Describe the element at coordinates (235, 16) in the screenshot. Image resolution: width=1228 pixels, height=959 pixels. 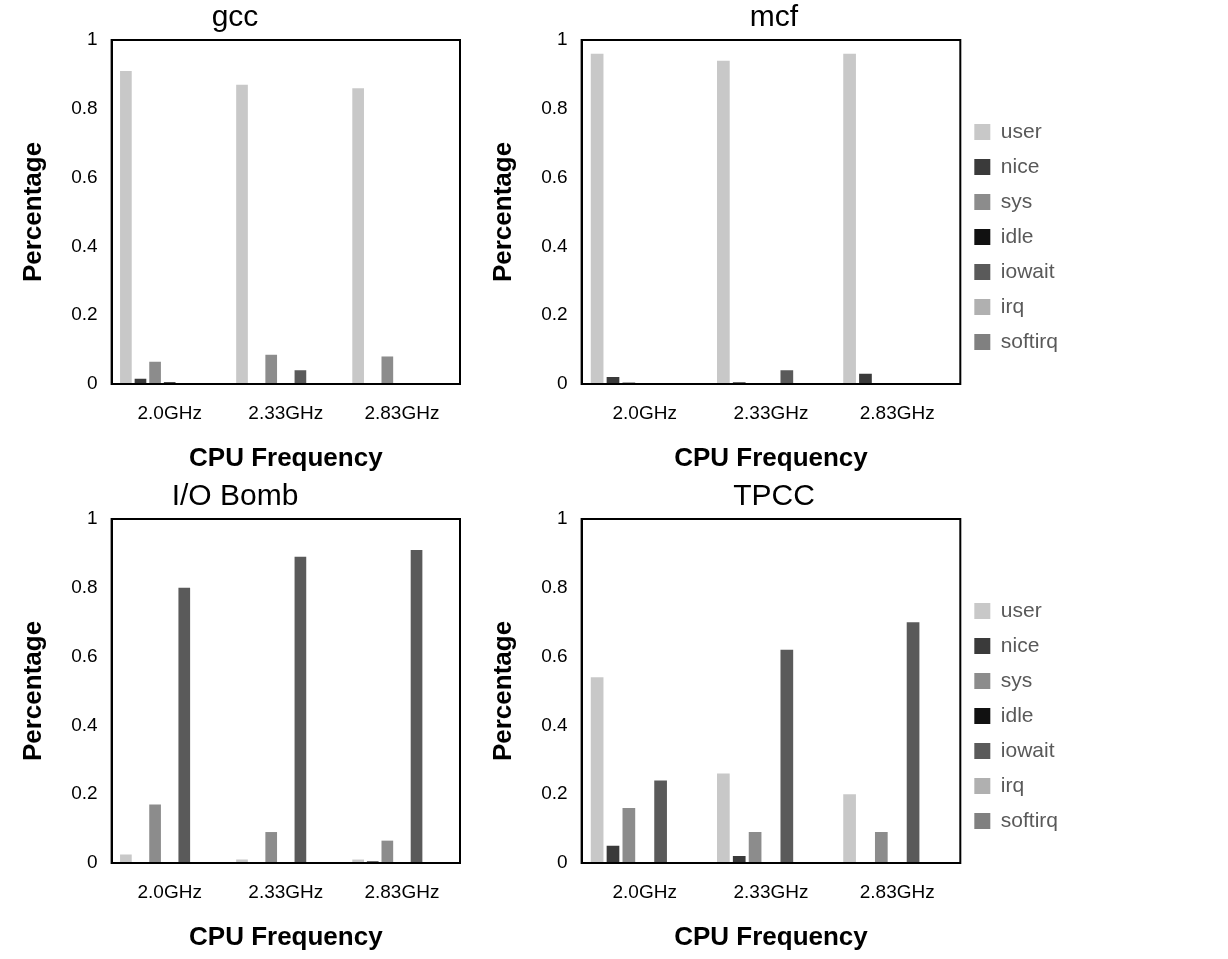
I see `chart-title: gcc` at that location.